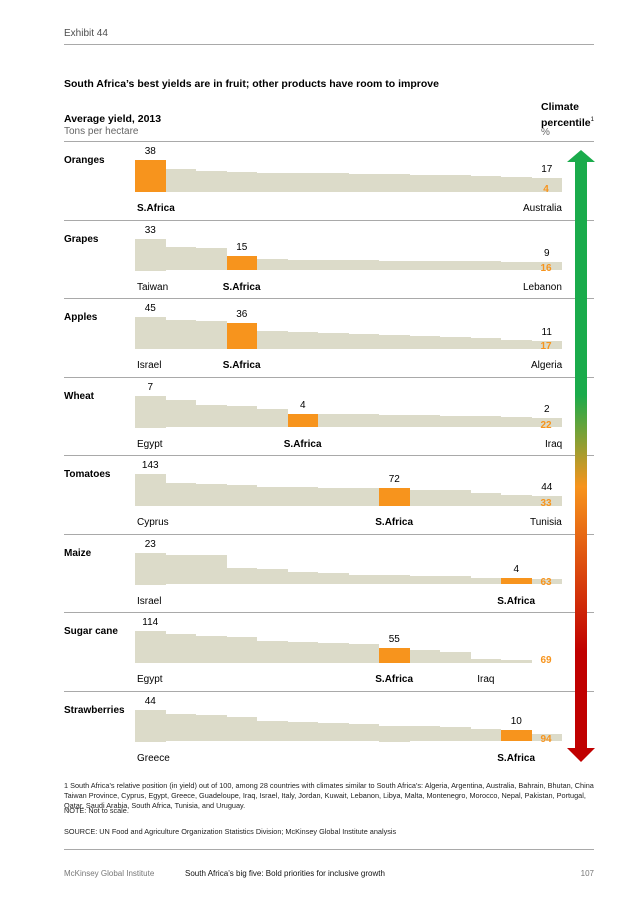 Image resolution: width=636 pixels, height=900 pixels. I want to click on climate-percentile-label: Climate percentile1, so click(576, 115).